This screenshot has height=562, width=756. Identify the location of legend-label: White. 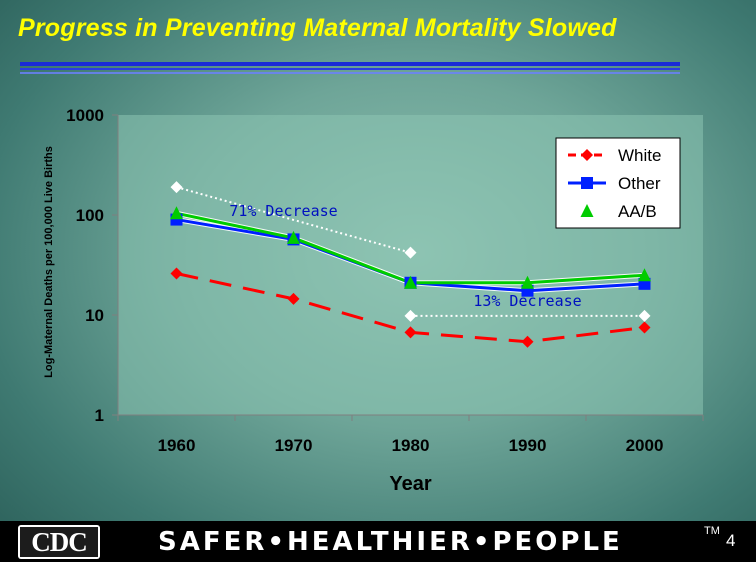
(639, 155).